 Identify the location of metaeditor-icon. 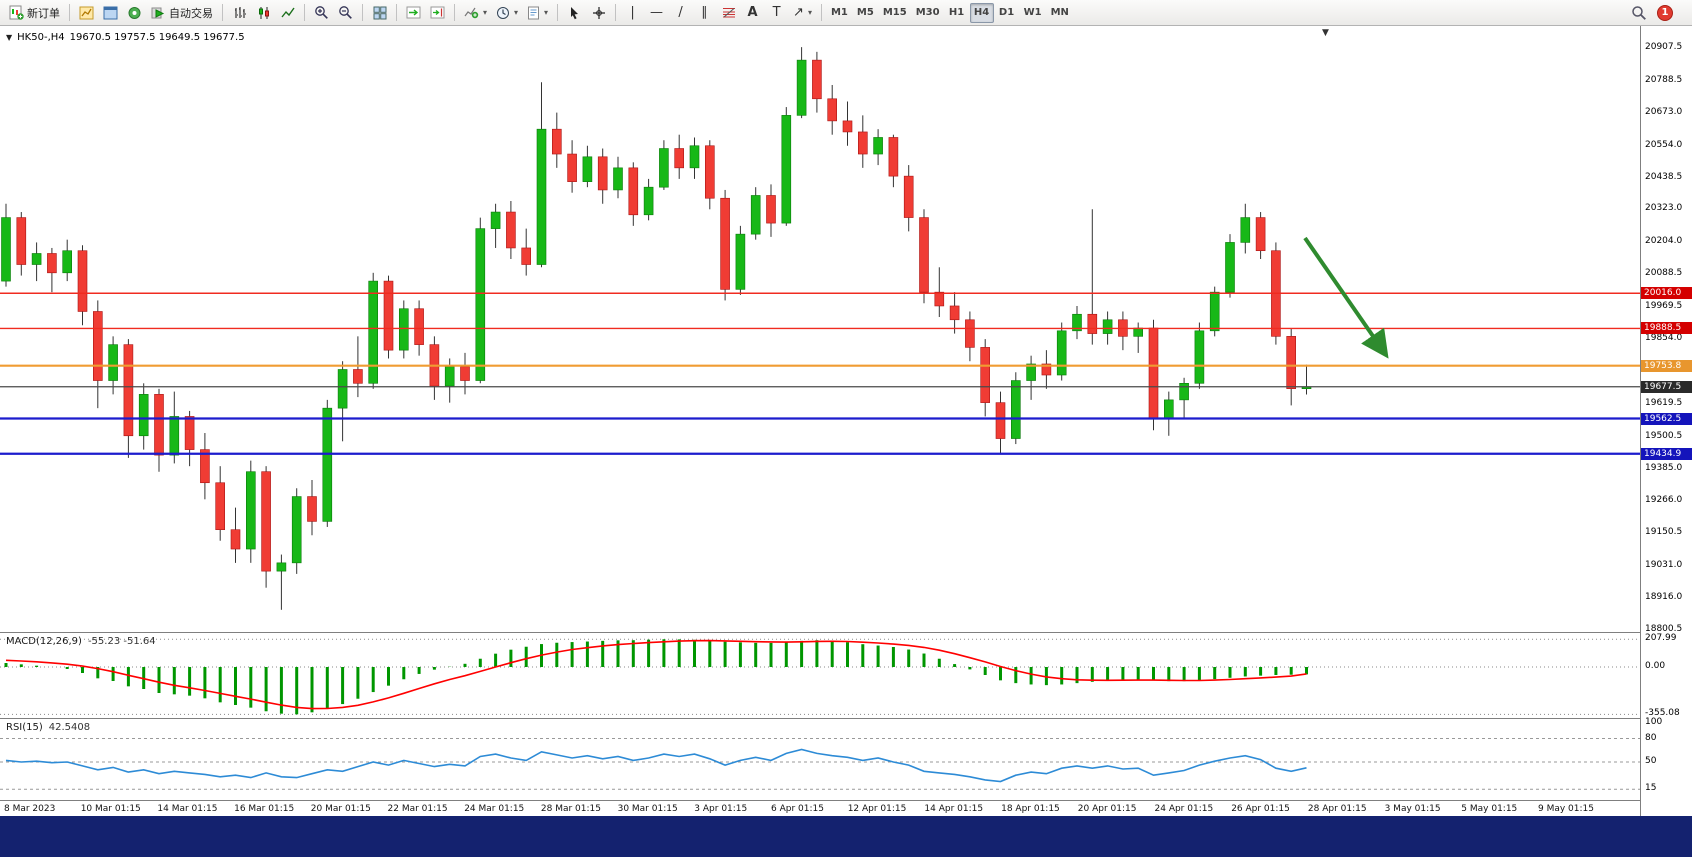
(134, 13).